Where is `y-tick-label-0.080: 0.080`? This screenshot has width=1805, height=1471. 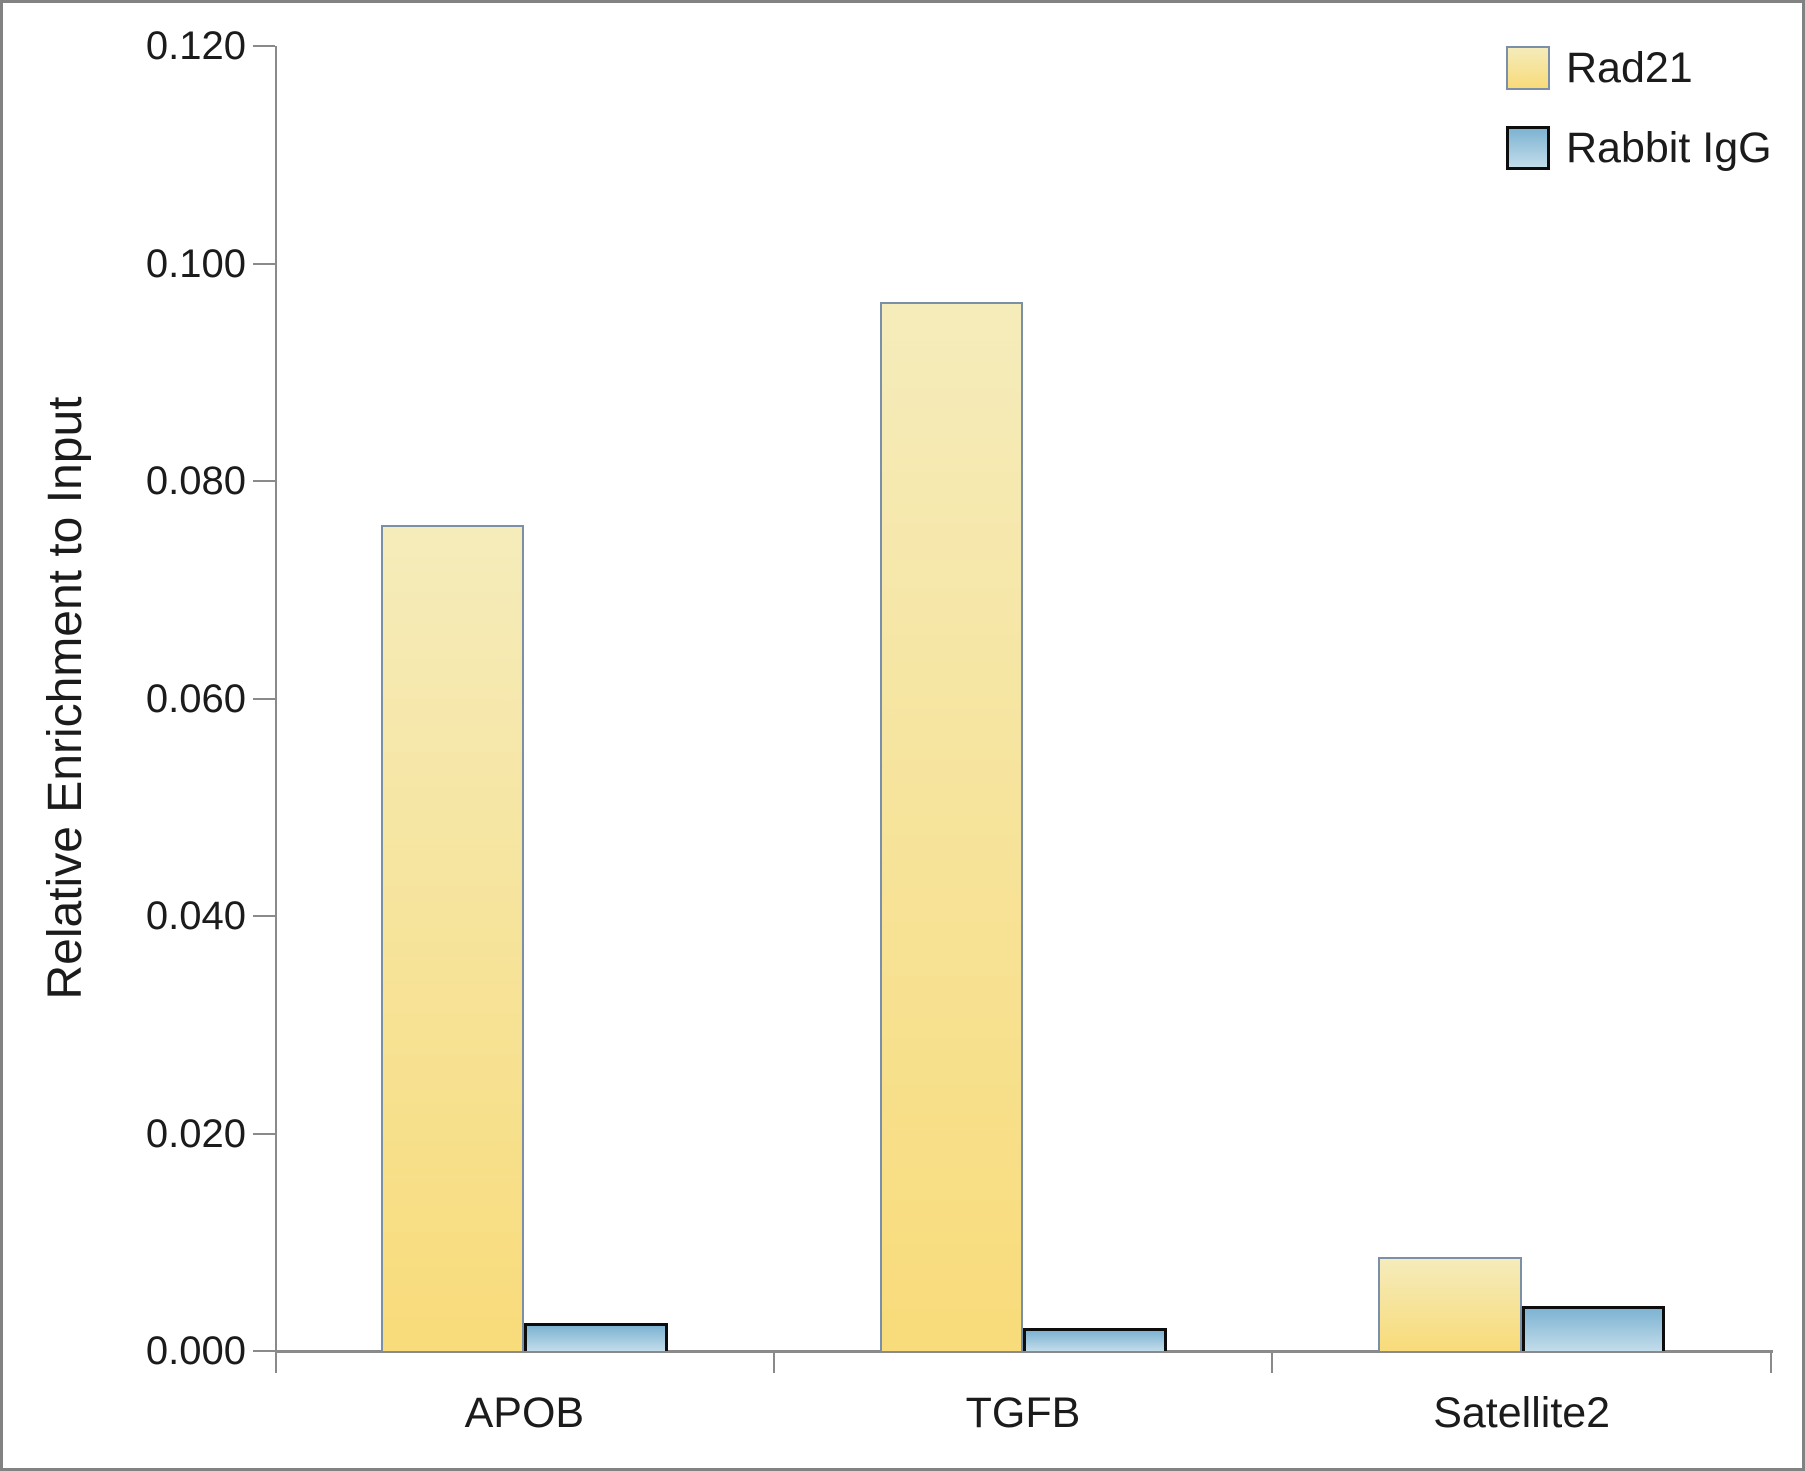 y-tick-label-0.080: 0.080 is located at coordinates (195, 481).